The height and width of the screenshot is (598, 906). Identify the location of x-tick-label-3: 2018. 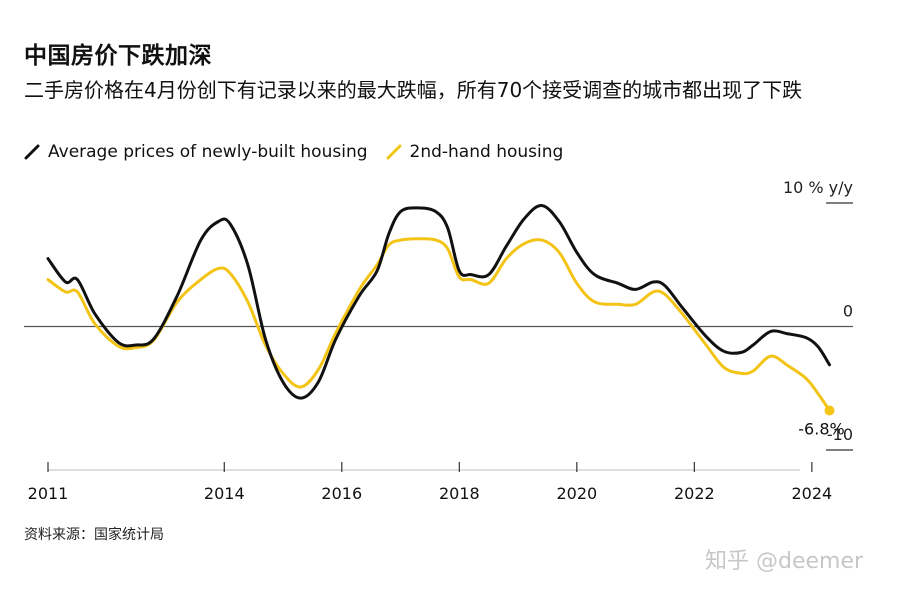
(459, 493).